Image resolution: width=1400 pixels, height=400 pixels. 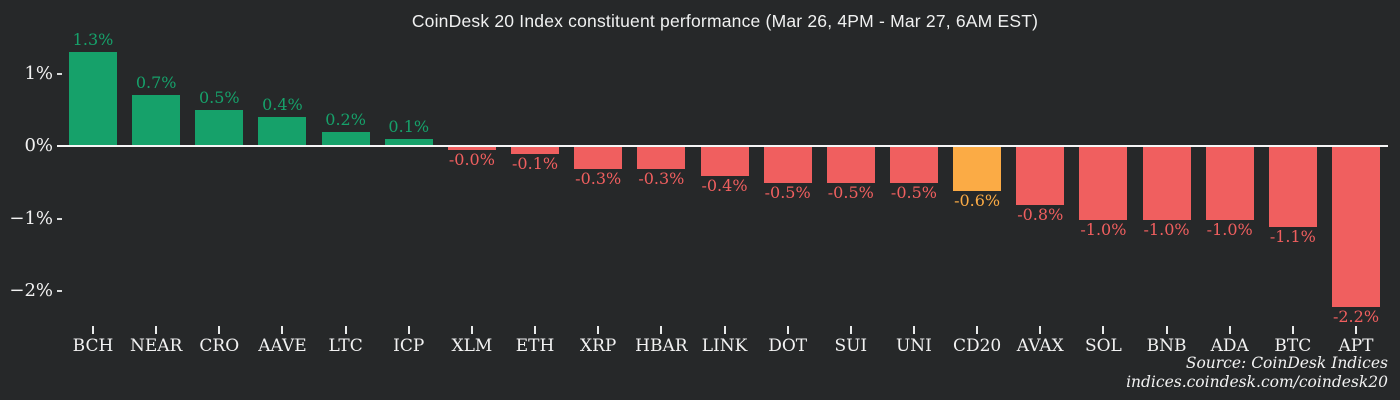 I want to click on x-axis-label-BCH: BCH, so click(x=93, y=346).